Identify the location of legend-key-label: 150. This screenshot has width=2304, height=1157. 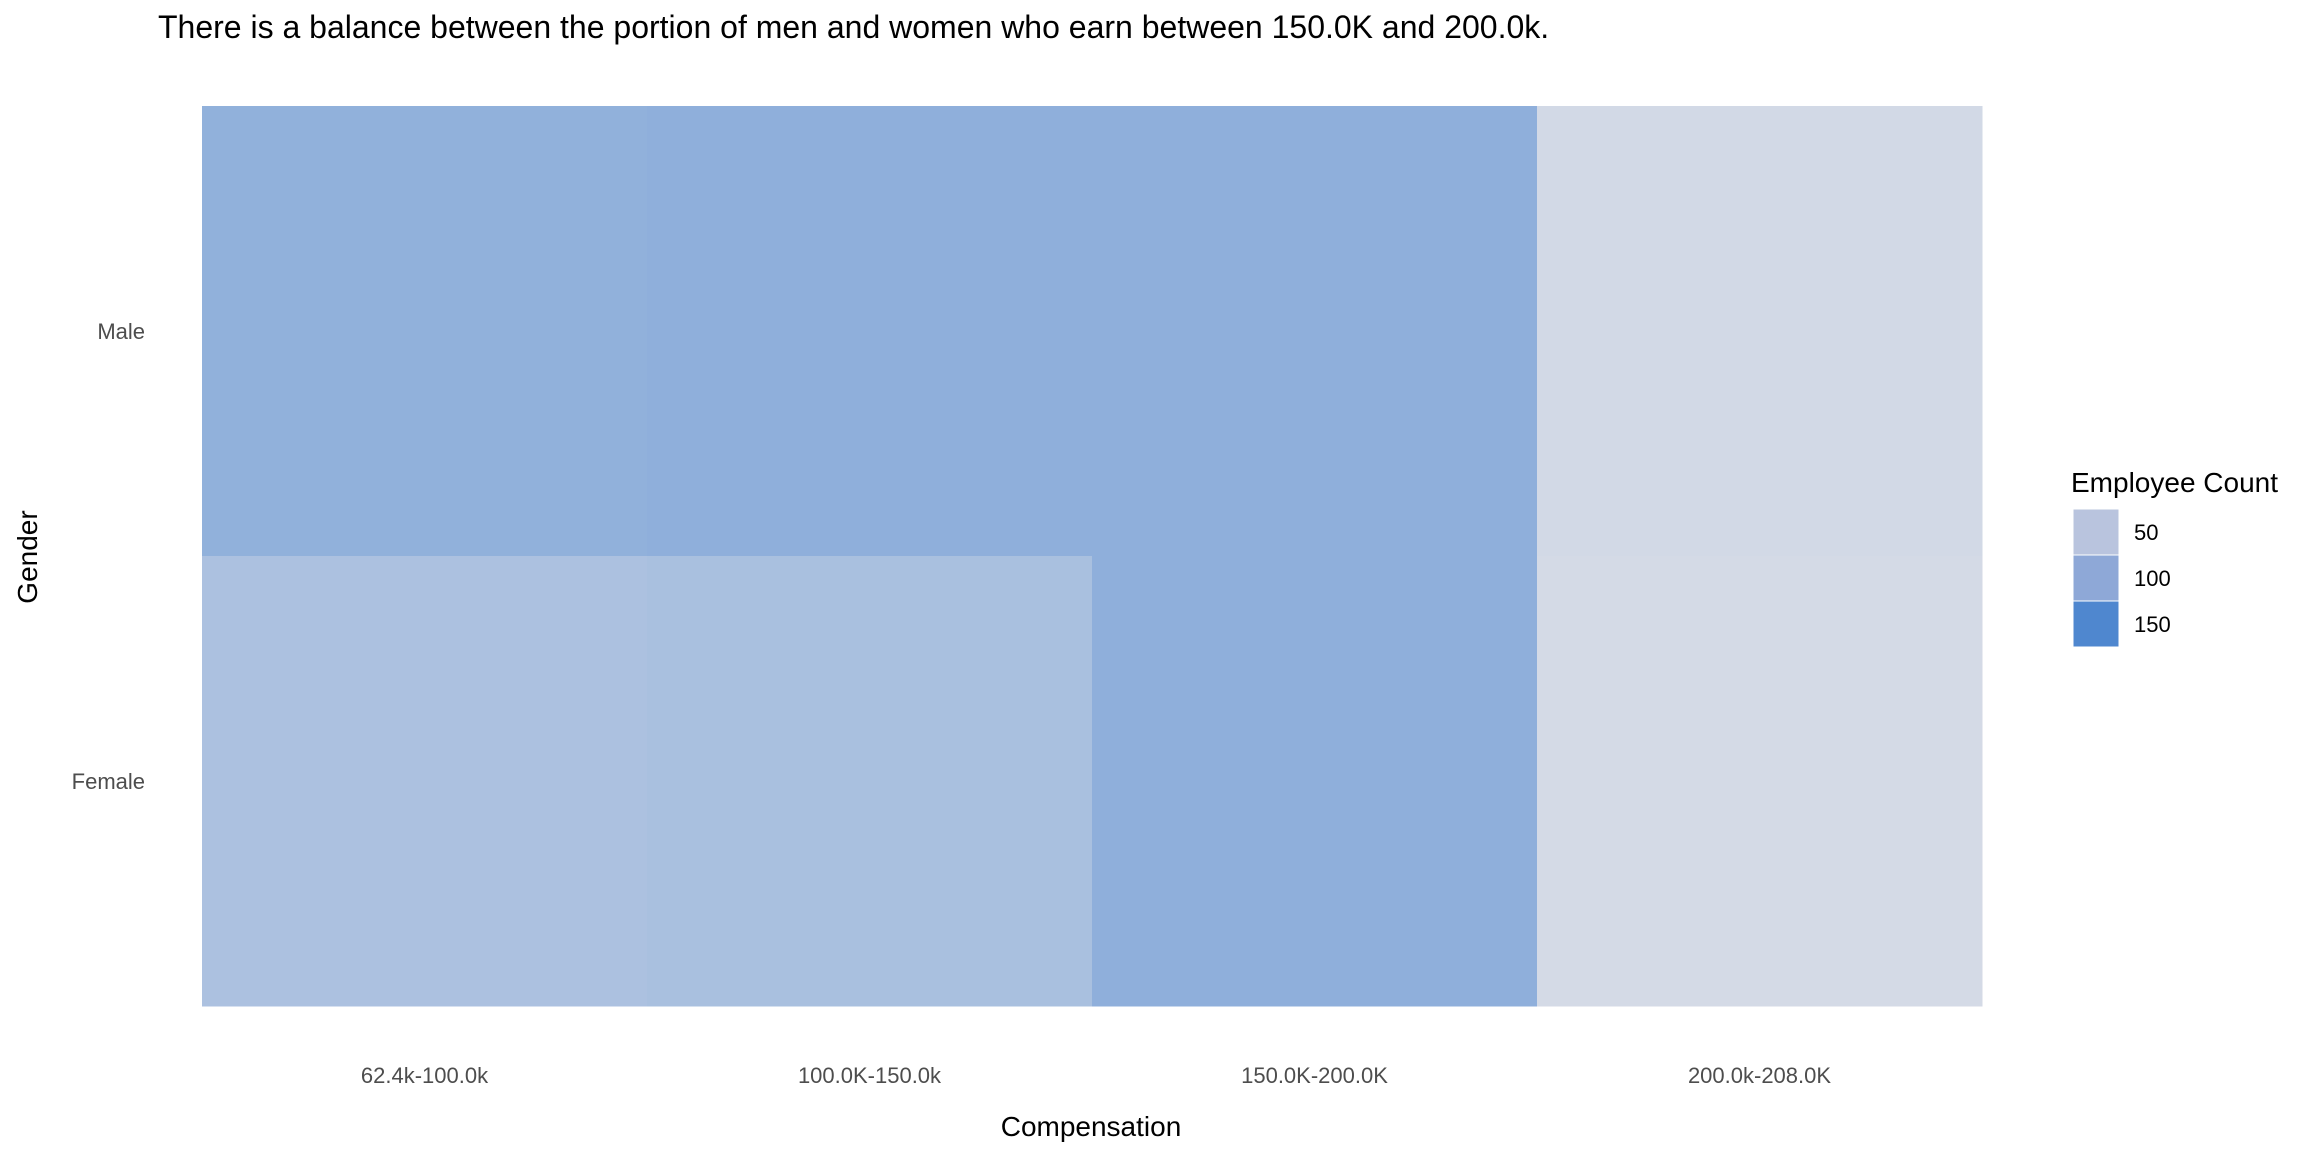
(2152, 624).